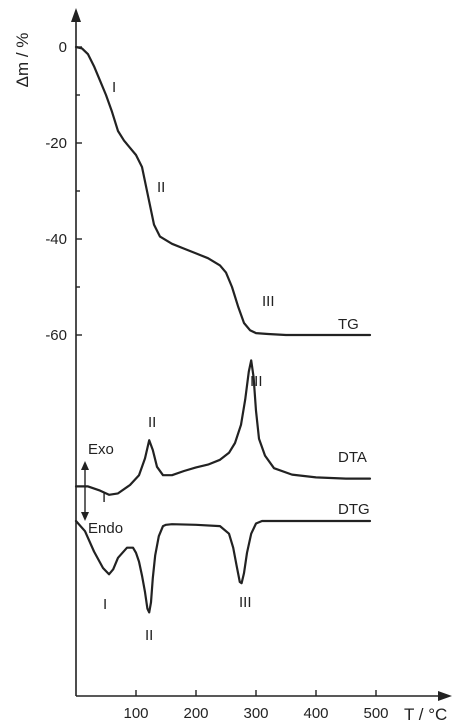  What do you see at coordinates (256, 381) in the screenshot?
I see `dta-stage-label: III` at bounding box center [256, 381].